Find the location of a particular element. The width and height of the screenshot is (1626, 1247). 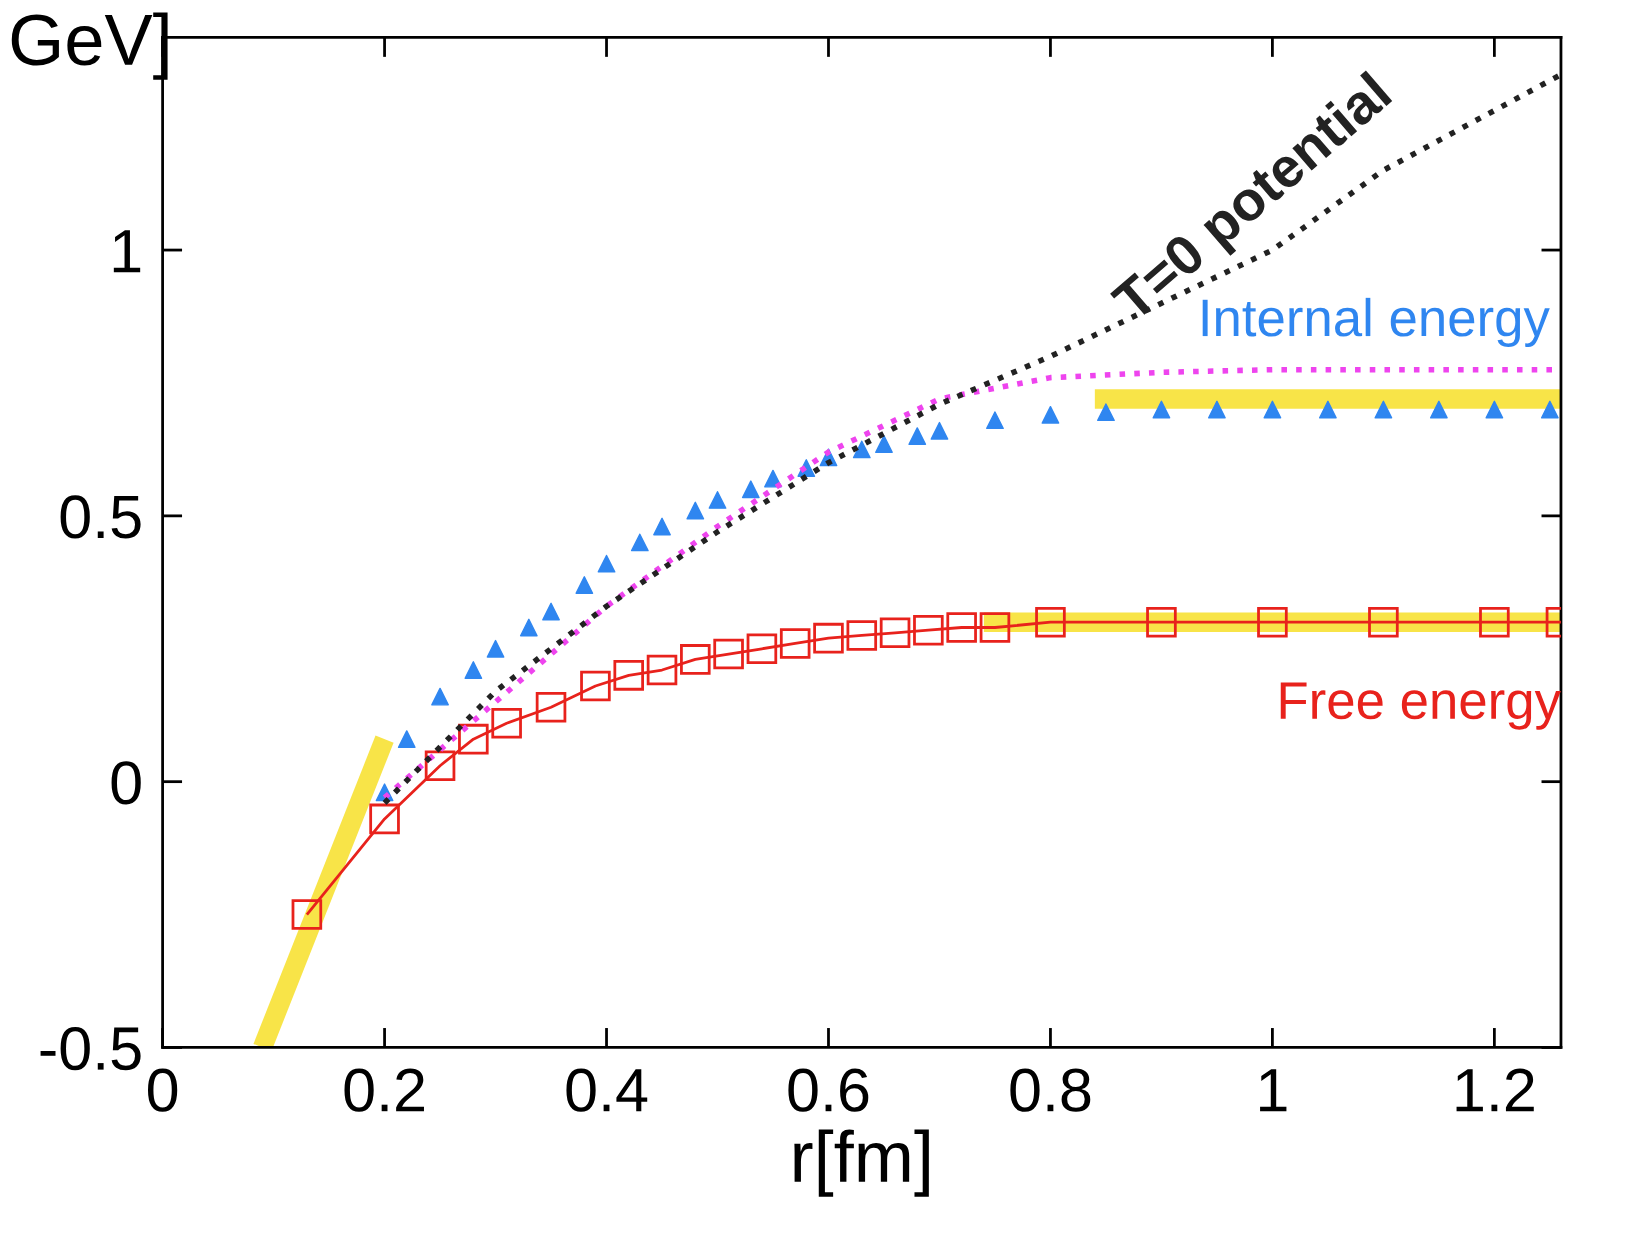

x-axis-title: r[fm] is located at coordinates (861, 1163).